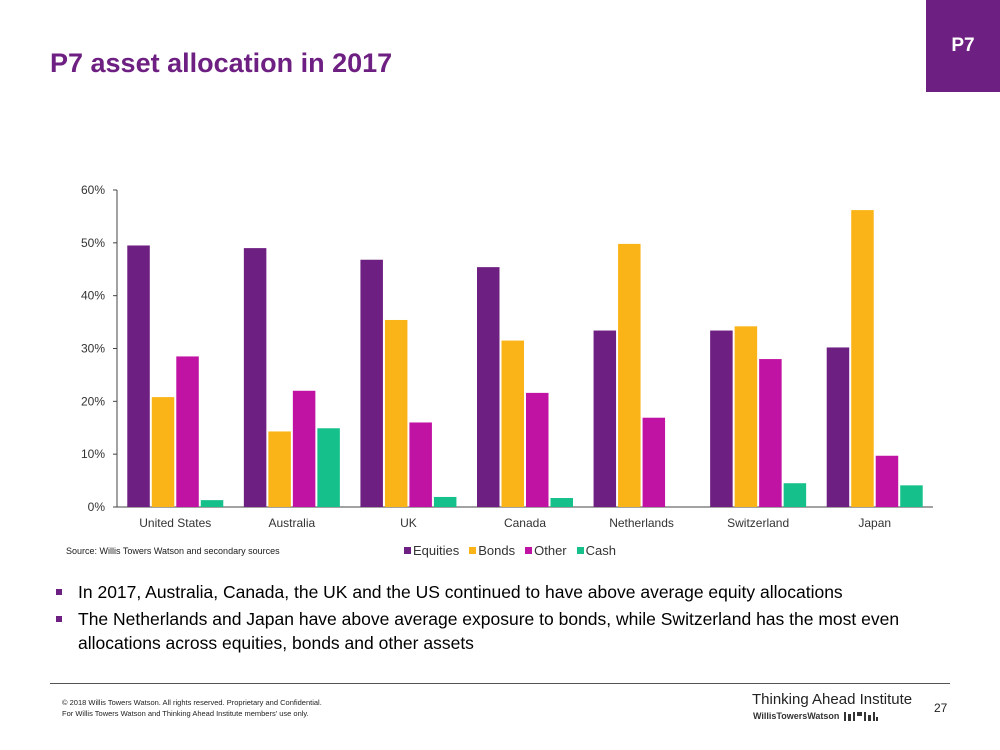 The image size is (1000, 750). Describe the element at coordinates (292, 523) in the screenshot. I see `x-category-label: Australia` at that location.